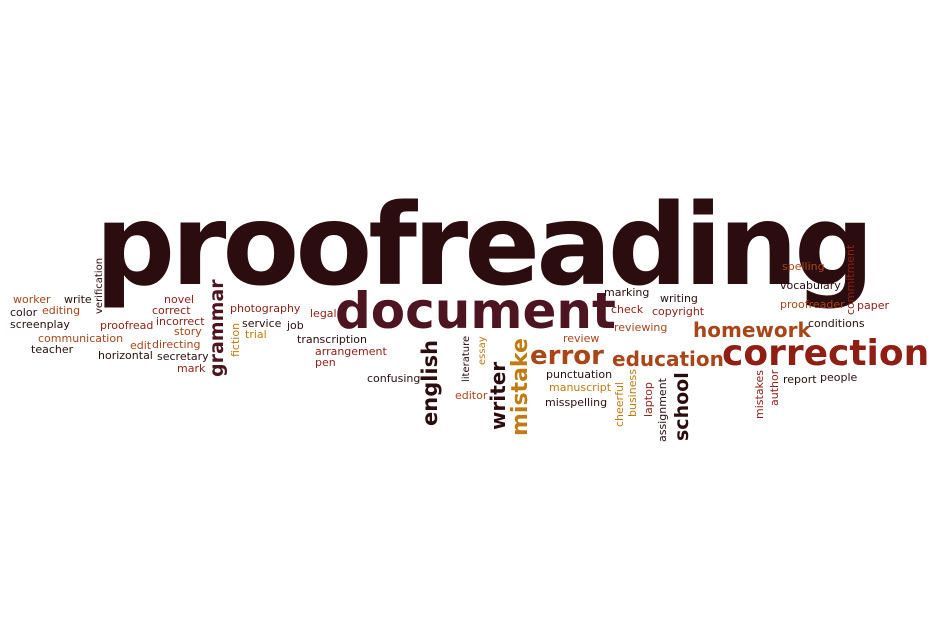 The height and width of the screenshot is (633, 950). Describe the element at coordinates (394, 378) in the screenshot. I see `word-confusing: confusing` at that location.